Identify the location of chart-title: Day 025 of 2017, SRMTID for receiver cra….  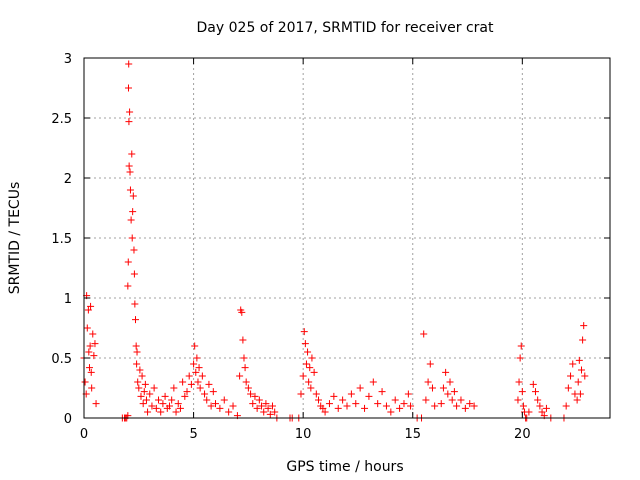
(345, 28).